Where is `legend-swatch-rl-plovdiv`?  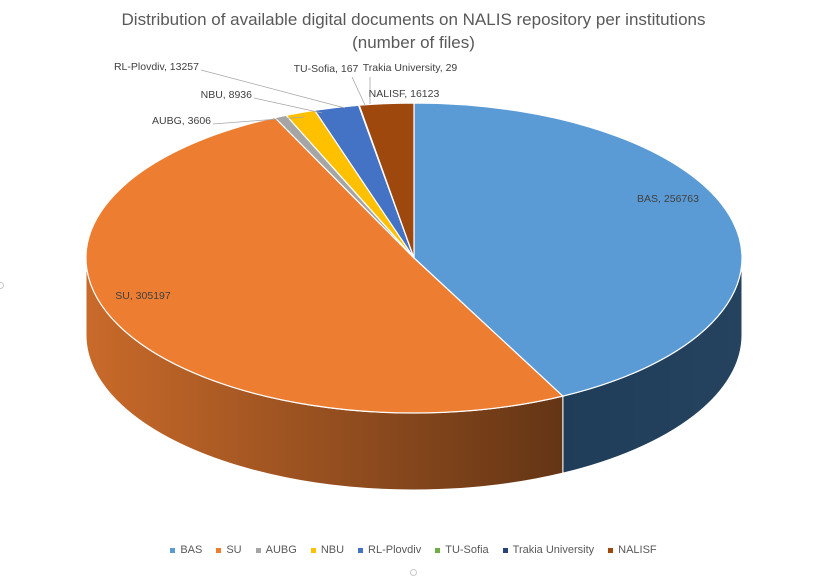
legend-swatch-rl-plovdiv is located at coordinates (361, 550).